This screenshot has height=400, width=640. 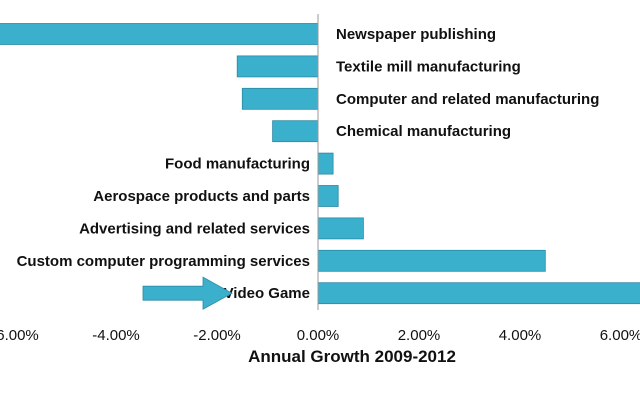 What do you see at coordinates (19, 335) in the screenshot?
I see `x-tick-label-1: -6.00%` at bounding box center [19, 335].